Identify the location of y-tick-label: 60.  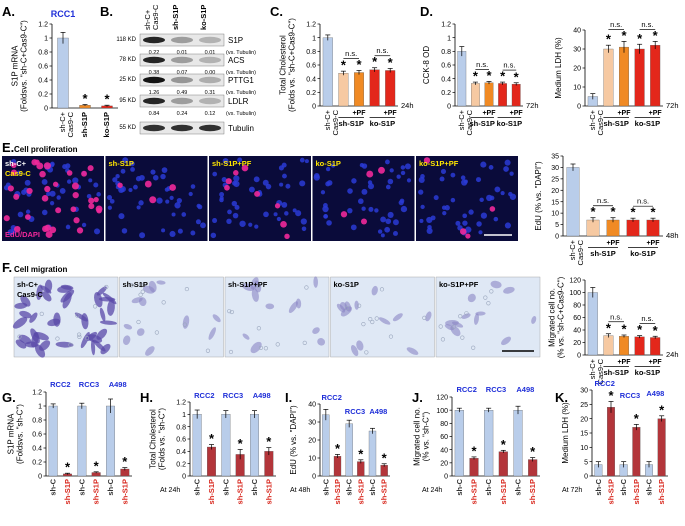
(577, 318).